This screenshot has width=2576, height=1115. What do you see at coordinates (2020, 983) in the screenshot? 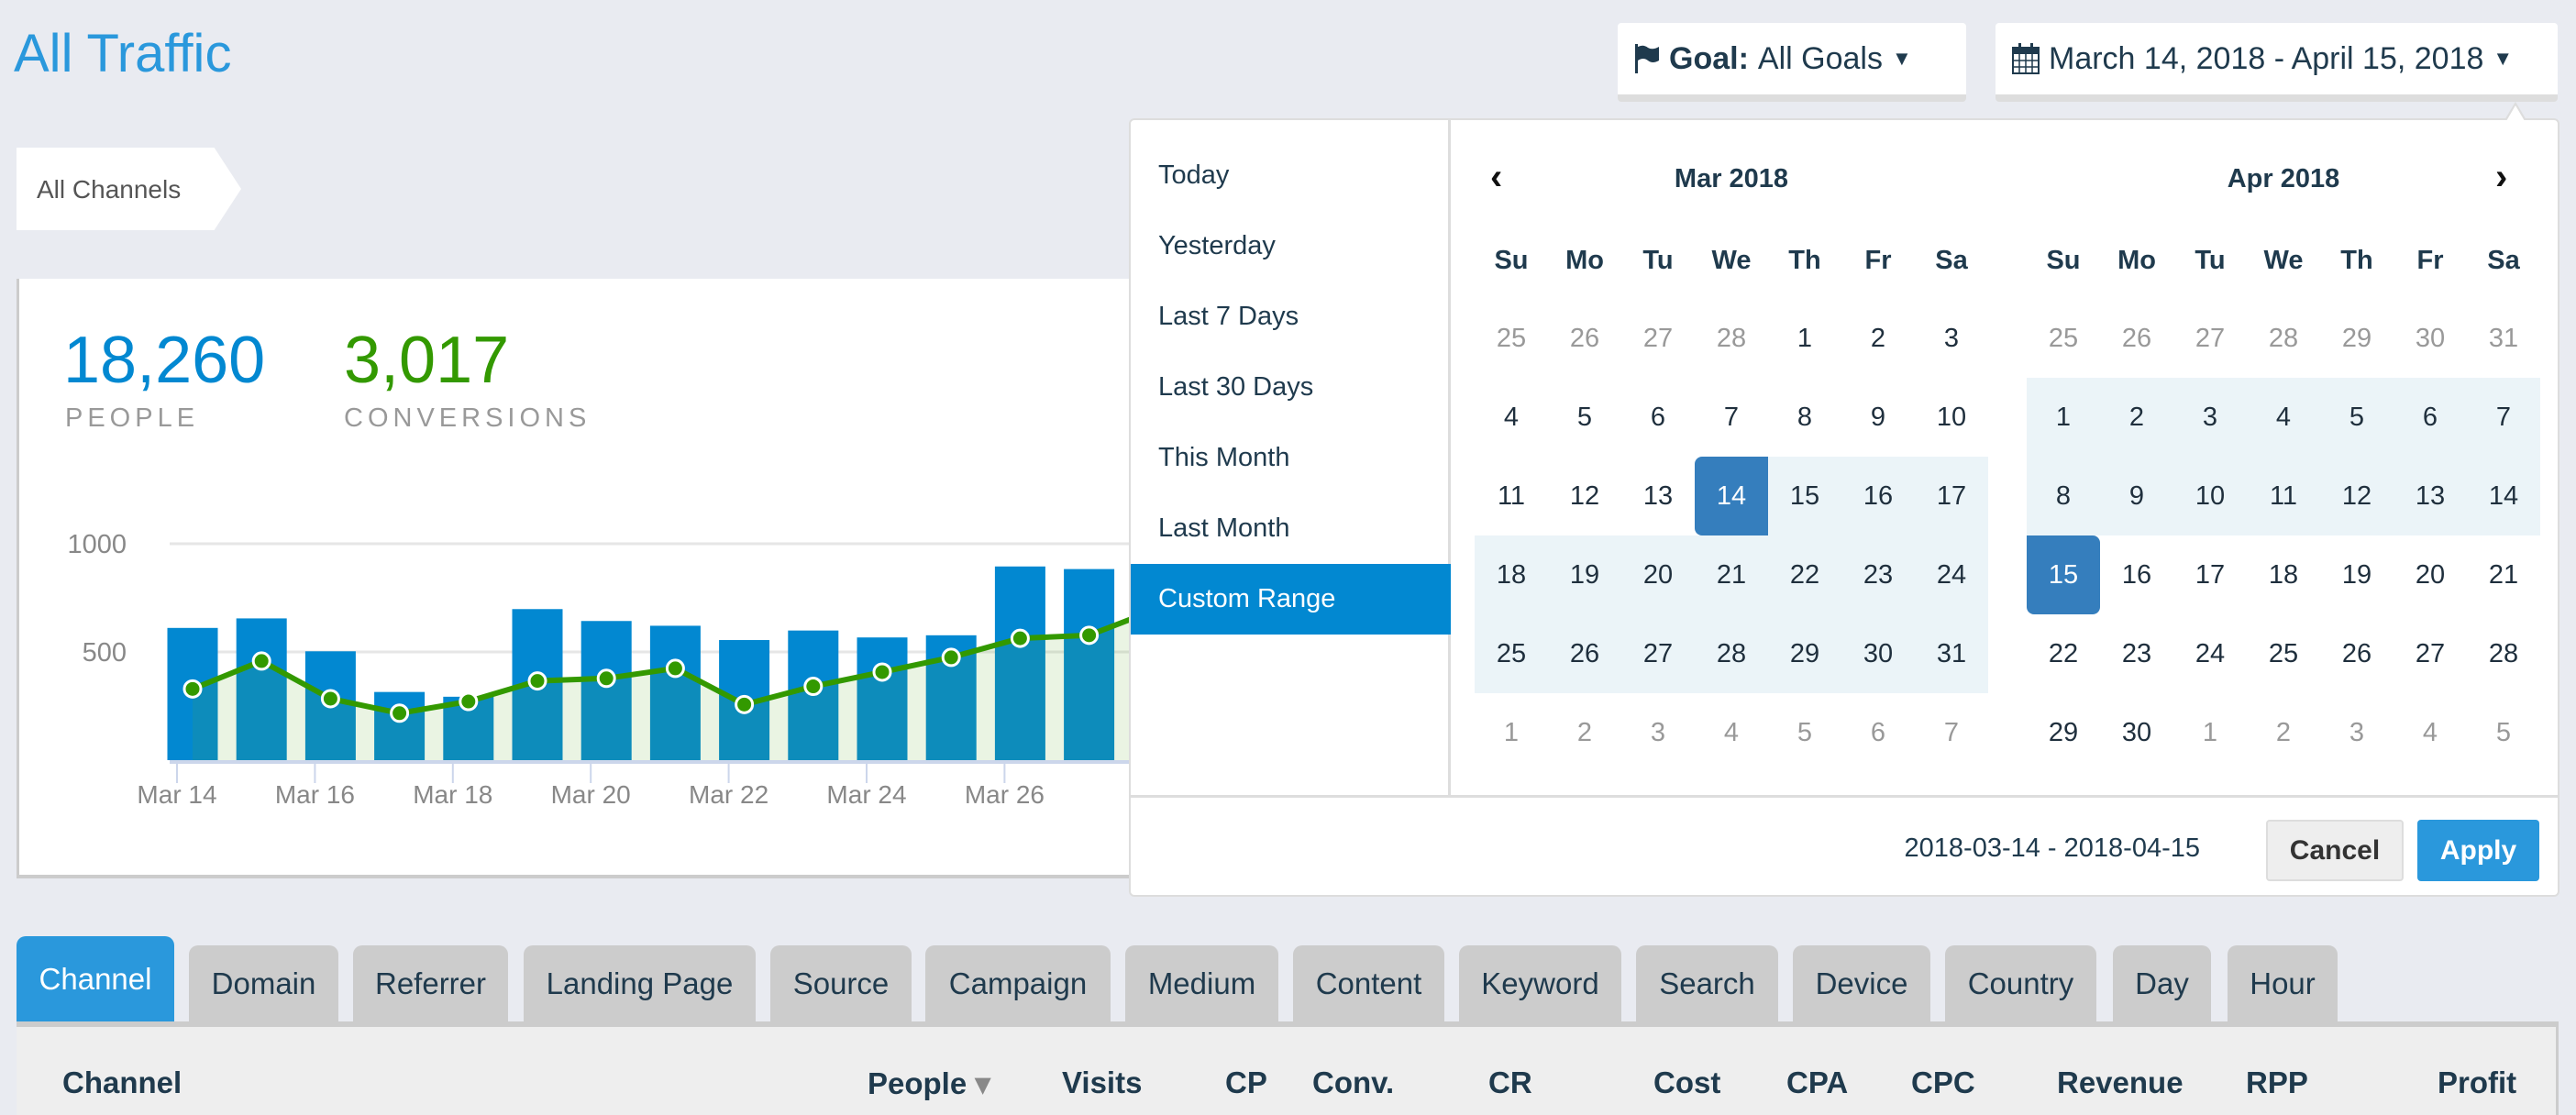
I see `tab-country: Country` at bounding box center [2020, 983].